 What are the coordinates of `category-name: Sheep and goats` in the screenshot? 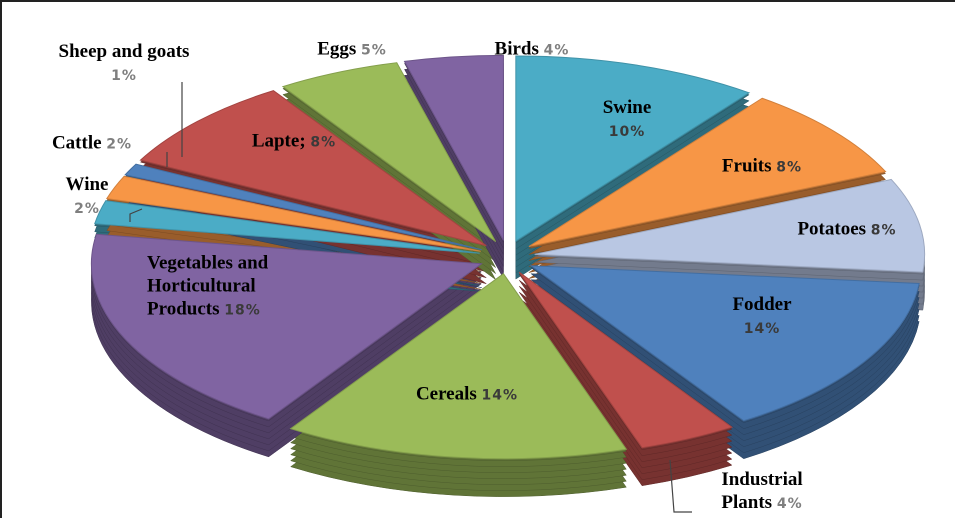 It's located at (124, 51).